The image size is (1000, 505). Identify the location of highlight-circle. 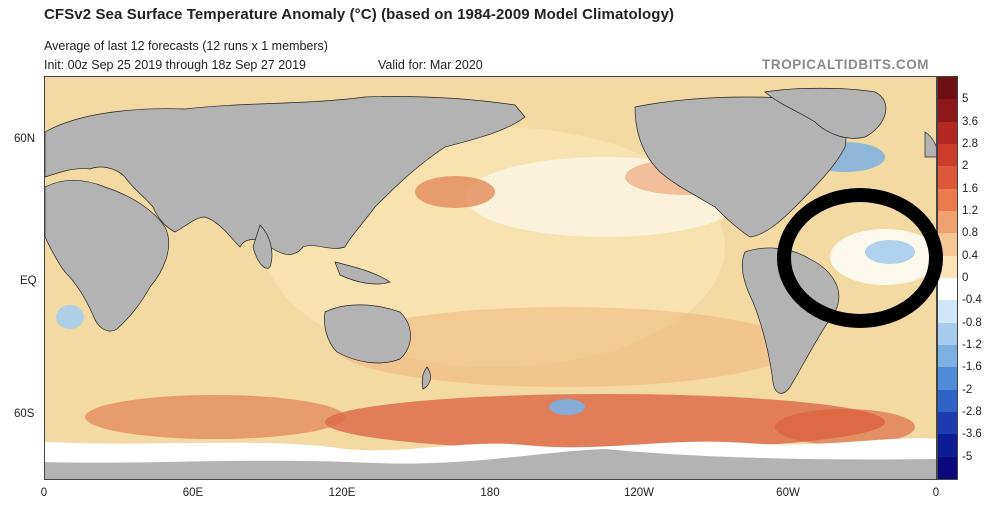
(860, 258).